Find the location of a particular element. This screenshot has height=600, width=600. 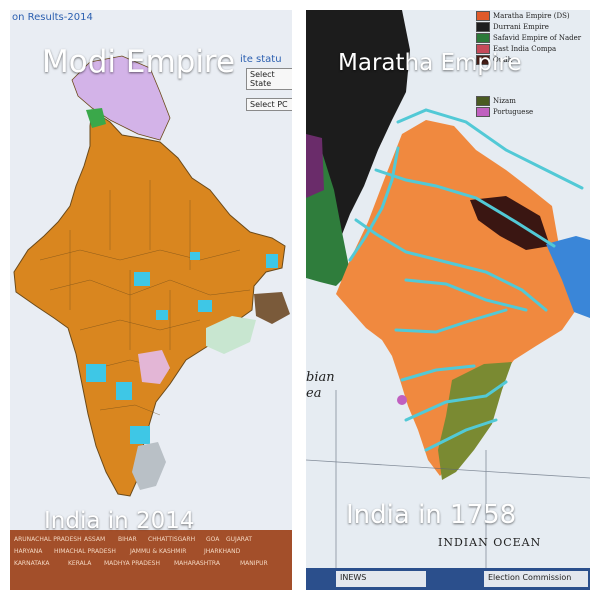

state-label: BIHAR is located at coordinates (127, 539).